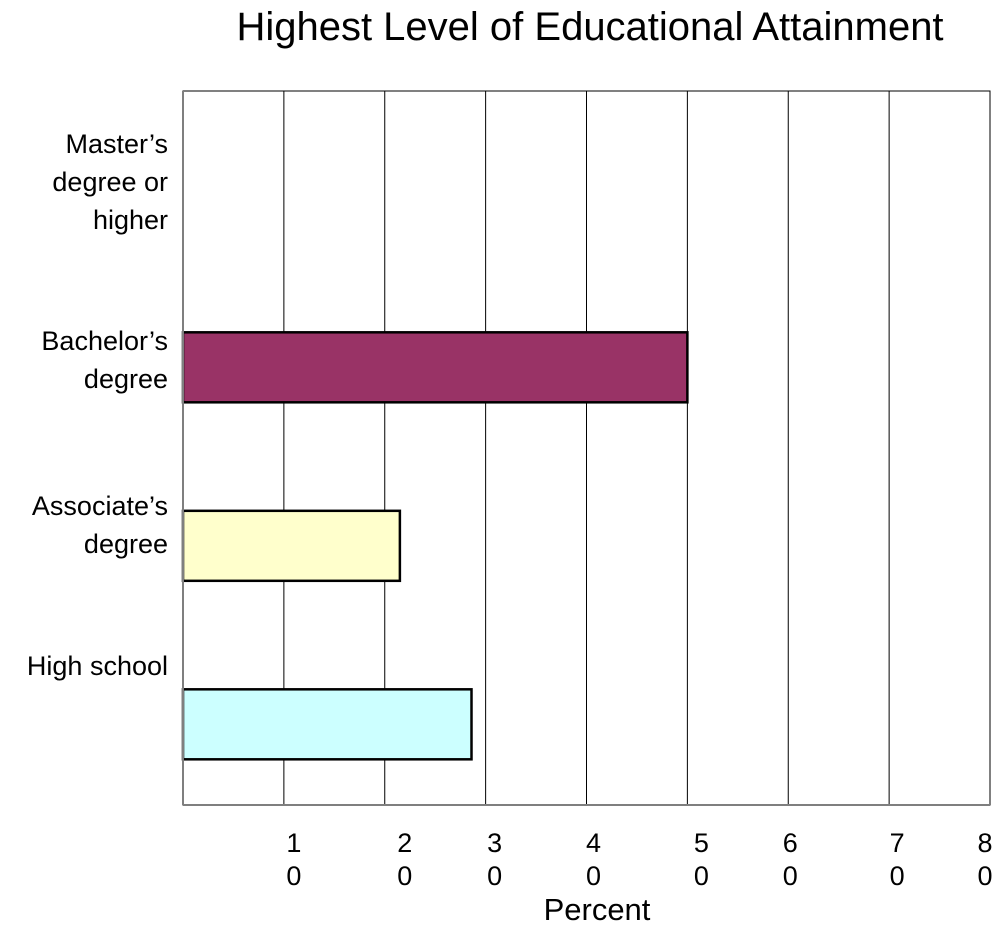 The width and height of the screenshot is (993, 931). Describe the element at coordinates (593, 843) in the screenshot. I see `x-tick-label-line: 4` at that location.